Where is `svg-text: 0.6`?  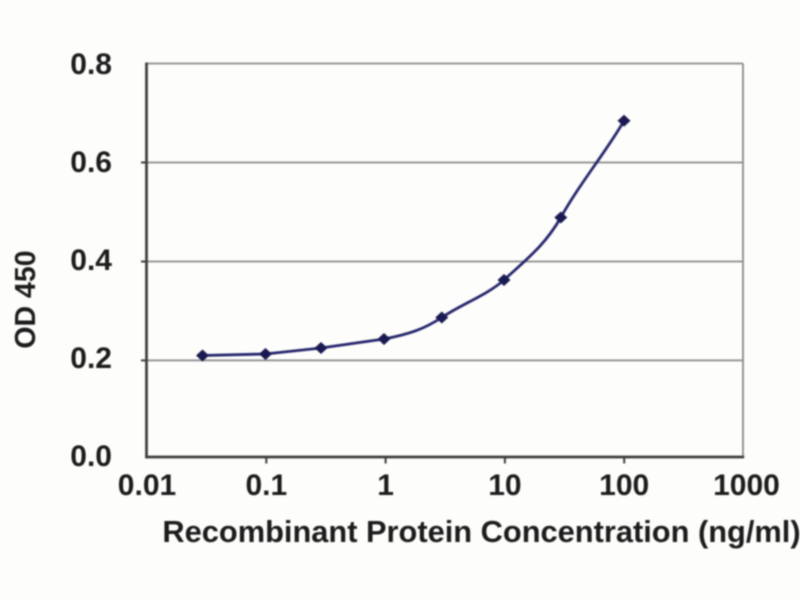
svg-text: 0.6 is located at coordinates (91, 162).